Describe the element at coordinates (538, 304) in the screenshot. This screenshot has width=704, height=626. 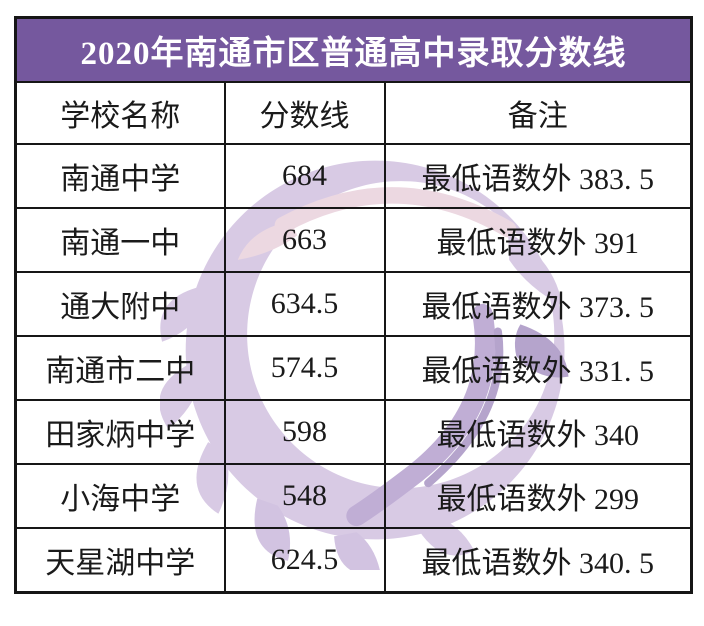
I see `remark-cell: 最低语数外 373. 5` at that location.